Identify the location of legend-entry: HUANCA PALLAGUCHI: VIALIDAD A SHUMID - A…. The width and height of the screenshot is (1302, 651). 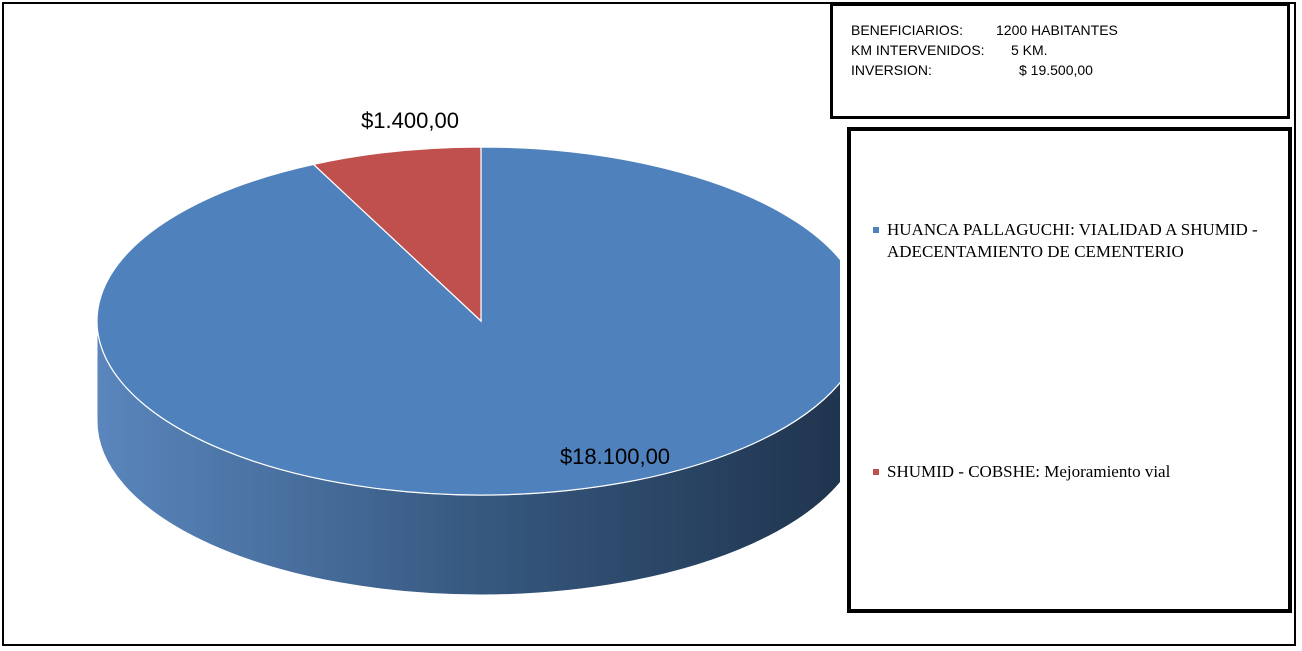
(1073, 241).